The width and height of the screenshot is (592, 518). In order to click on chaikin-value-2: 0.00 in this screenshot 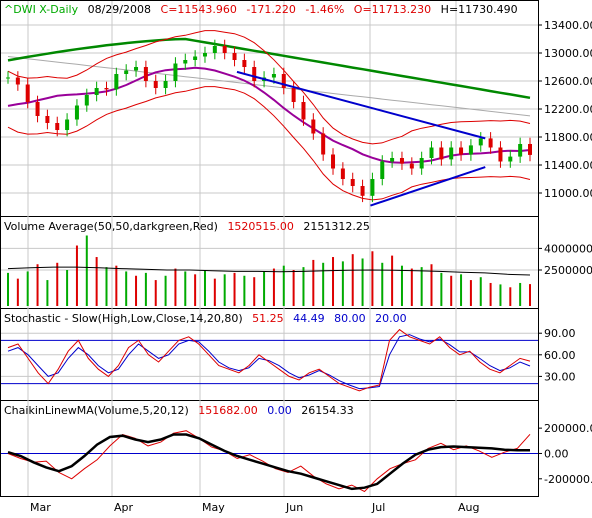, I will do `click(279, 410)`.